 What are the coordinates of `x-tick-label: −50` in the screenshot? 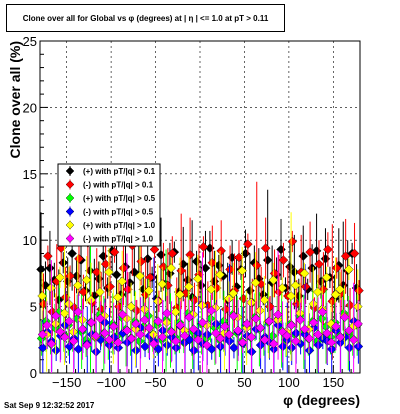 It's located at (156, 382).